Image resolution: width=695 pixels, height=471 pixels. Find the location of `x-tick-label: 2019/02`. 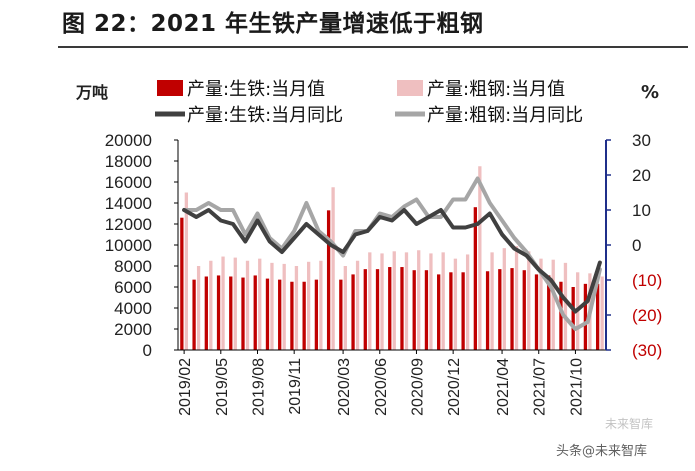

x-tick-label: 2019/02 is located at coordinates (185, 387).